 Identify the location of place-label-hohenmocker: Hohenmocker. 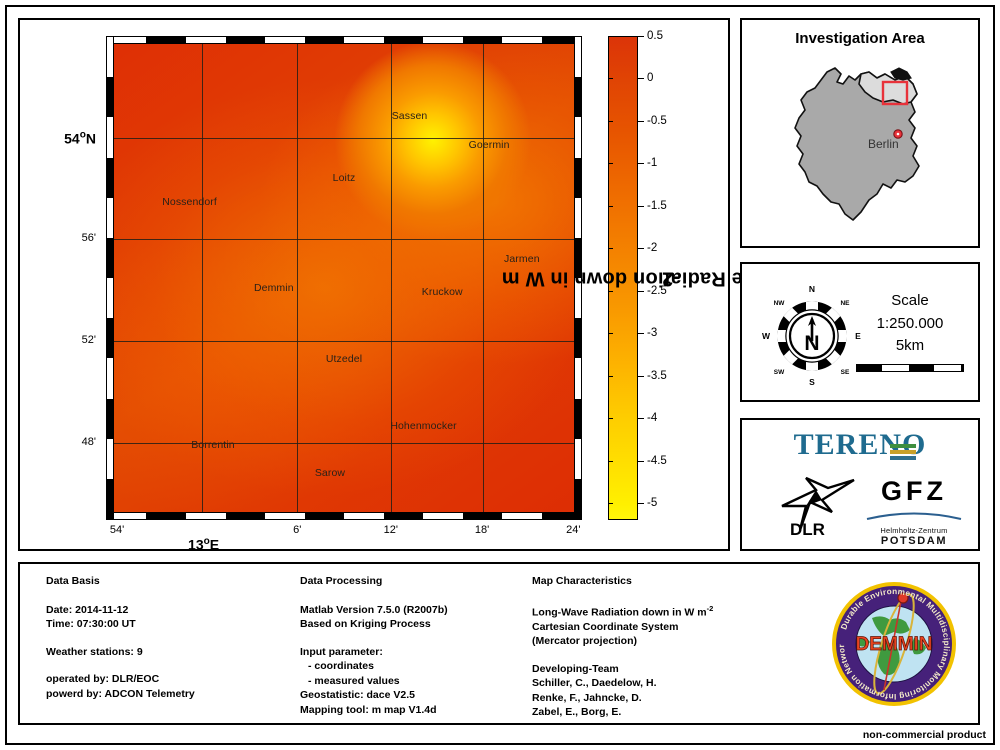
(423, 425).